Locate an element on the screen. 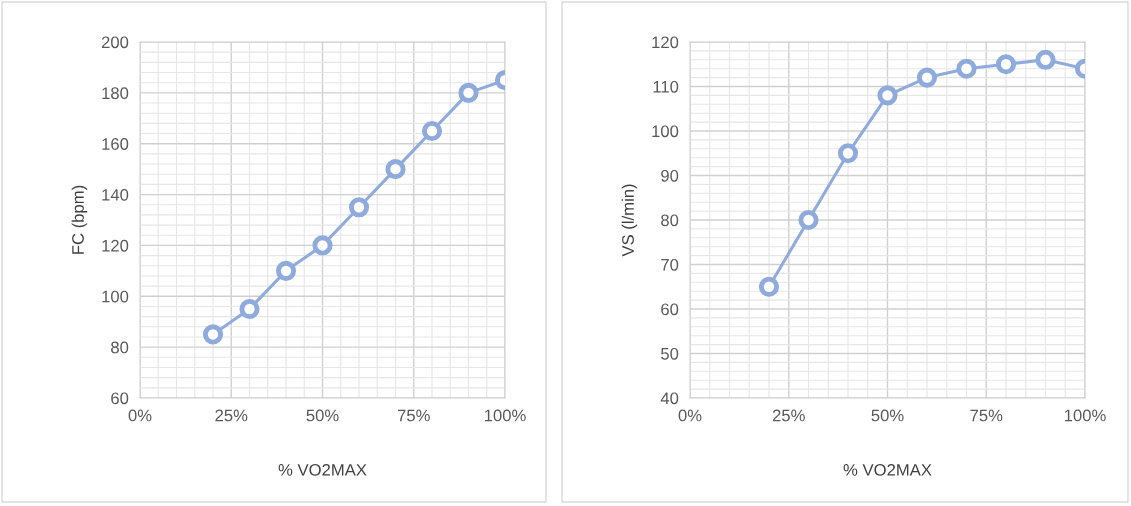  y-tick-label: 180 is located at coordinates (115, 93).